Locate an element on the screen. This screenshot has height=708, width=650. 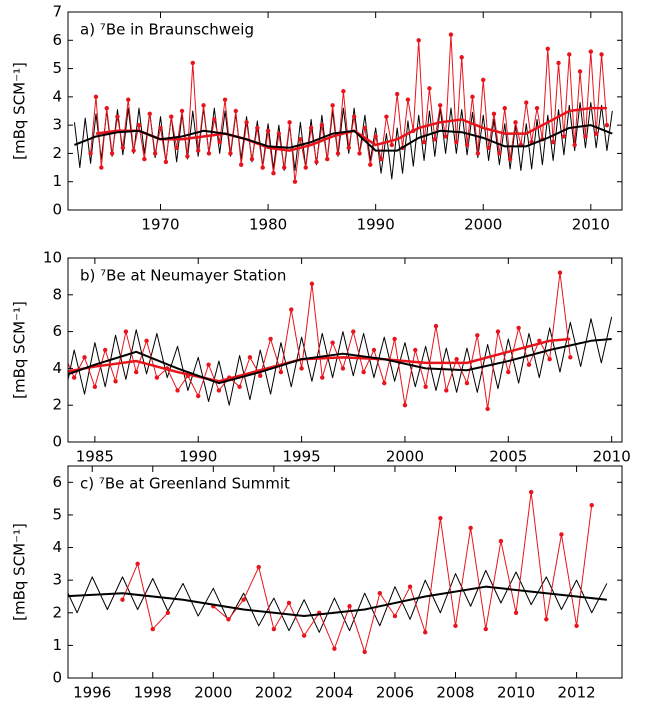
y-tick-label: 5 is located at coordinates (57, 68).